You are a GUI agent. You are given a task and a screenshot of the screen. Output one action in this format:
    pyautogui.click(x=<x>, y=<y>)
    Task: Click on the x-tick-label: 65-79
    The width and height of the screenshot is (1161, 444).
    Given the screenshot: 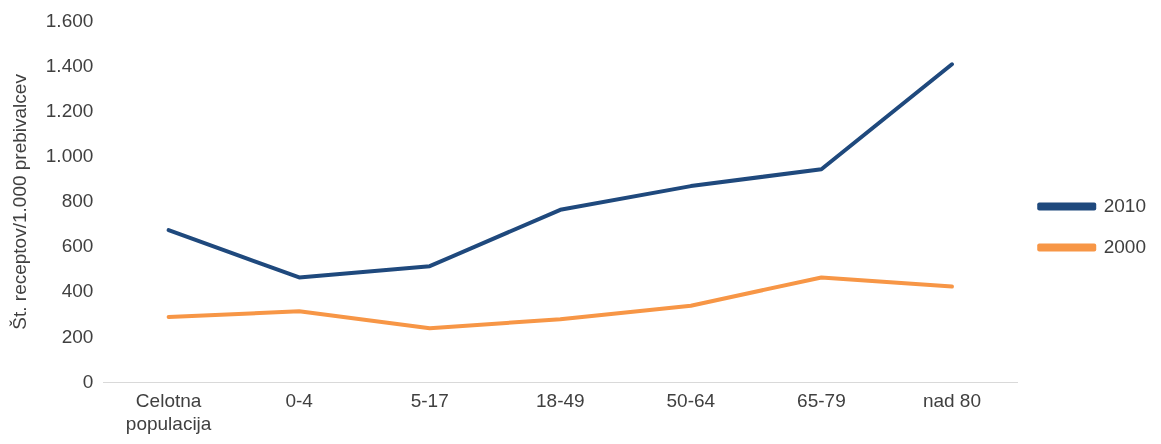 What is the action you would take?
    pyautogui.click(x=821, y=401)
    